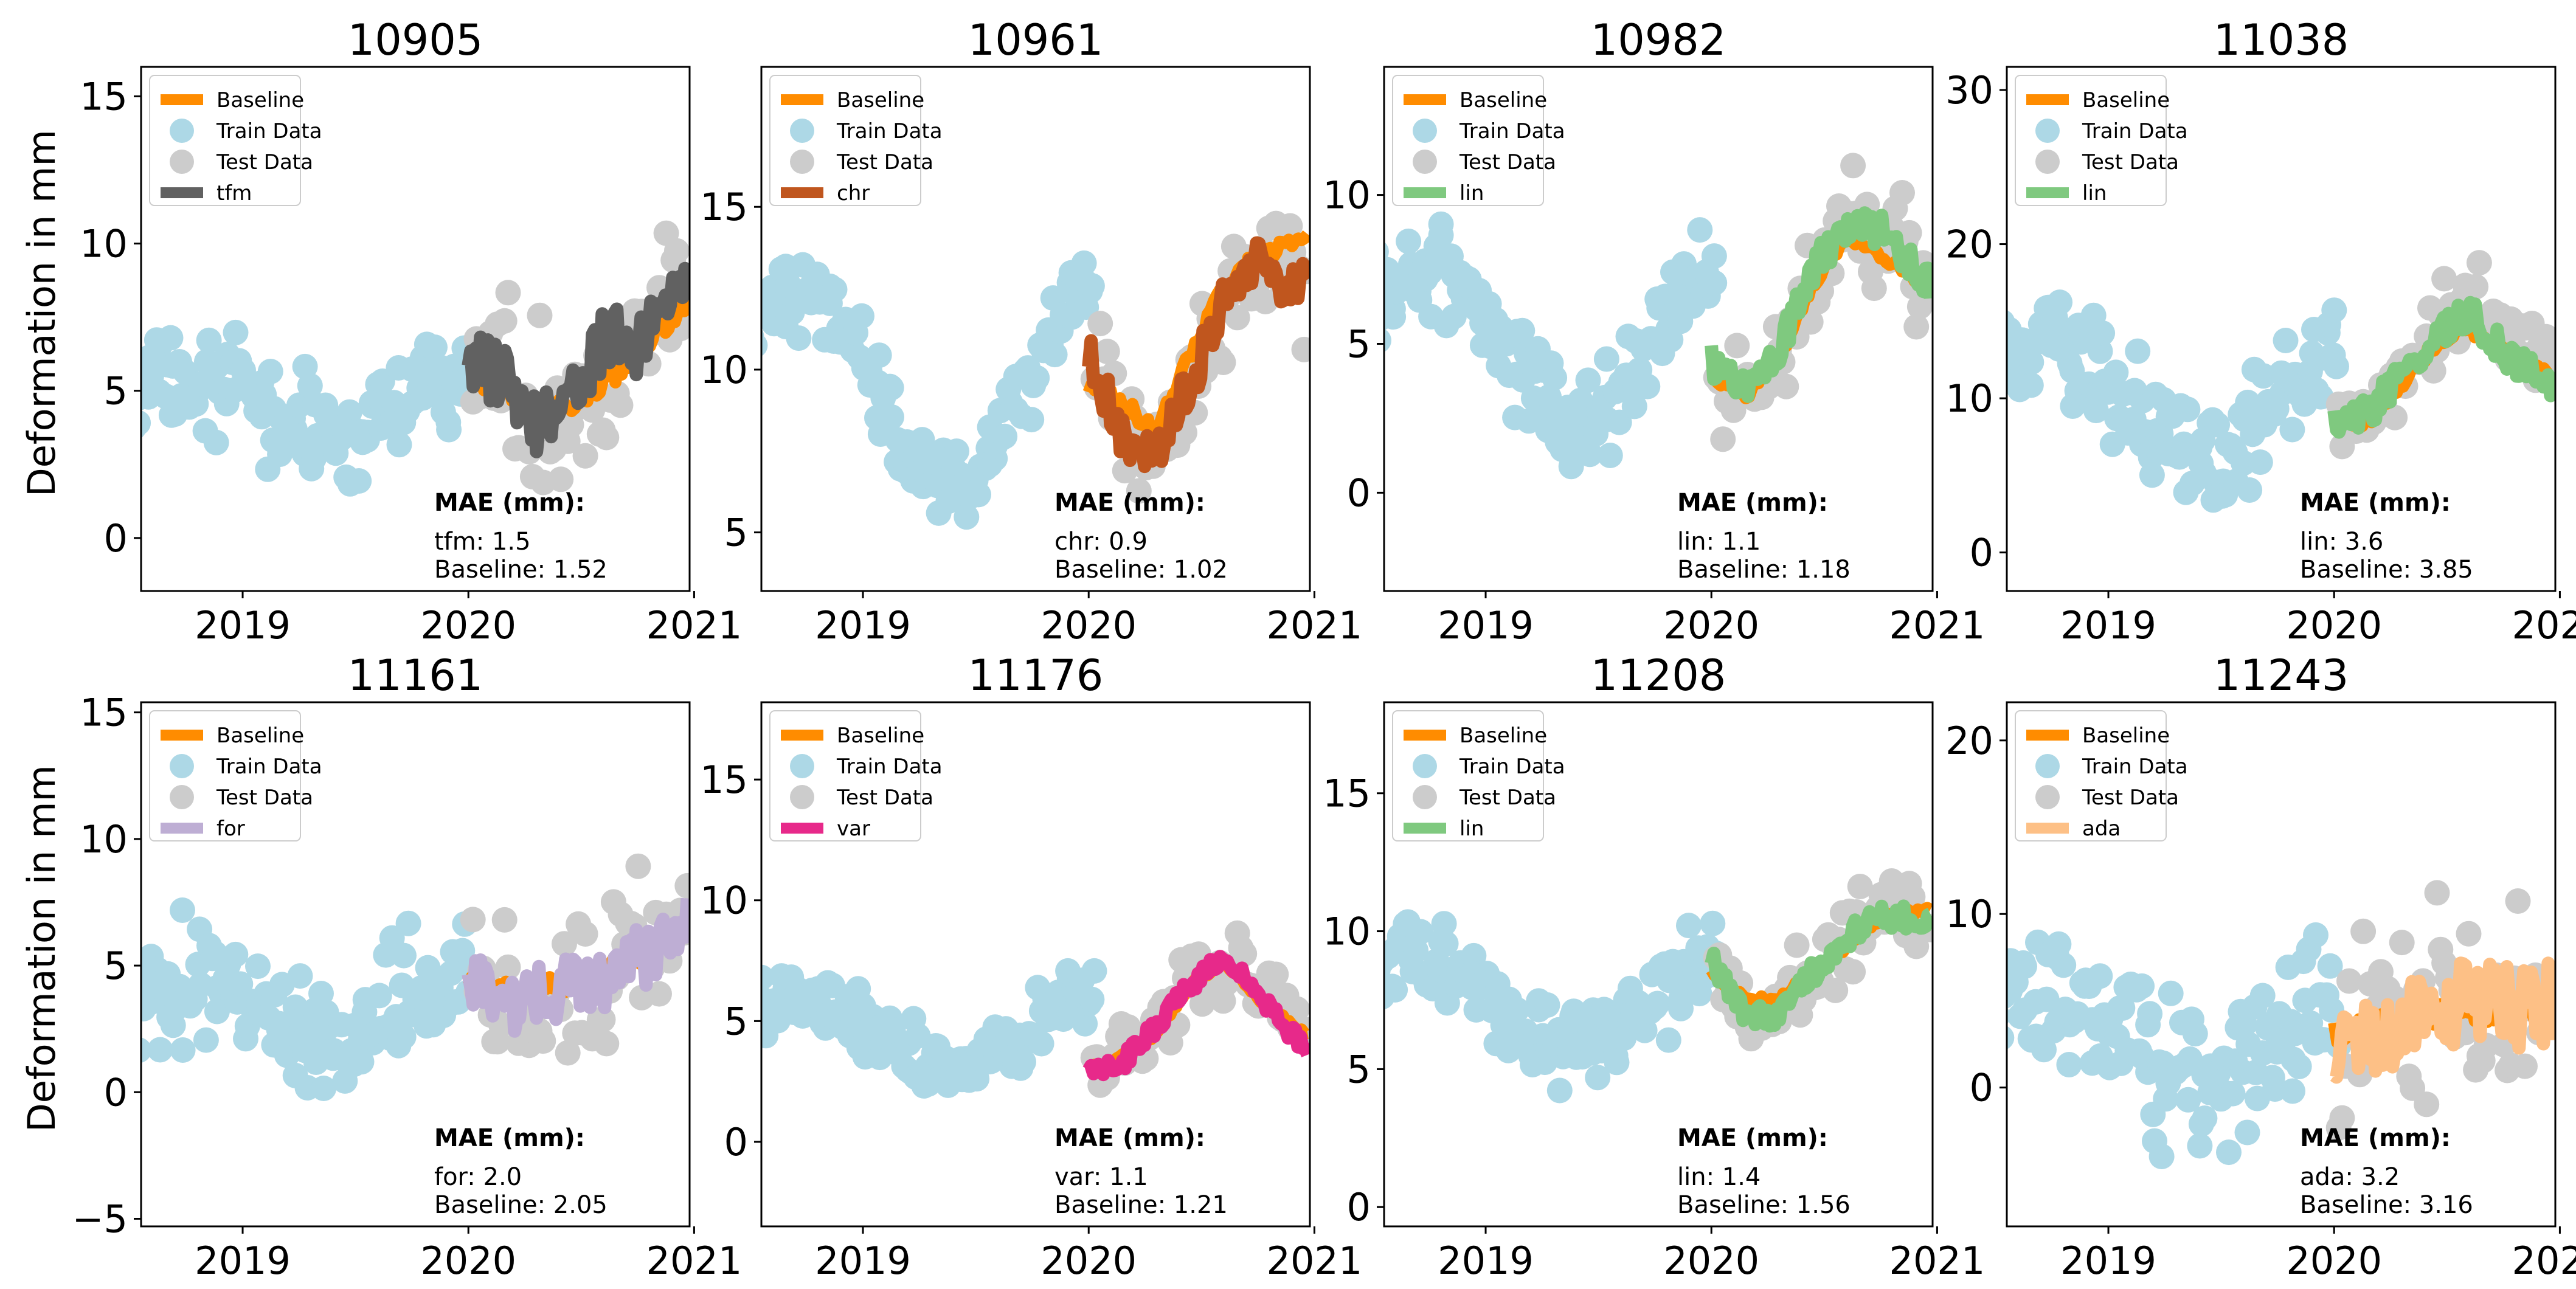  I want to click on legend: Baseline Train Data Test Data ada, so click(2101, 776).